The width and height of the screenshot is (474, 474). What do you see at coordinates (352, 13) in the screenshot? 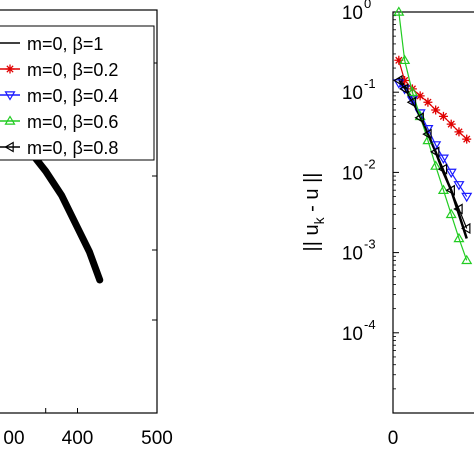
I see `right-y-tick-label-0: 10` at bounding box center [352, 13].